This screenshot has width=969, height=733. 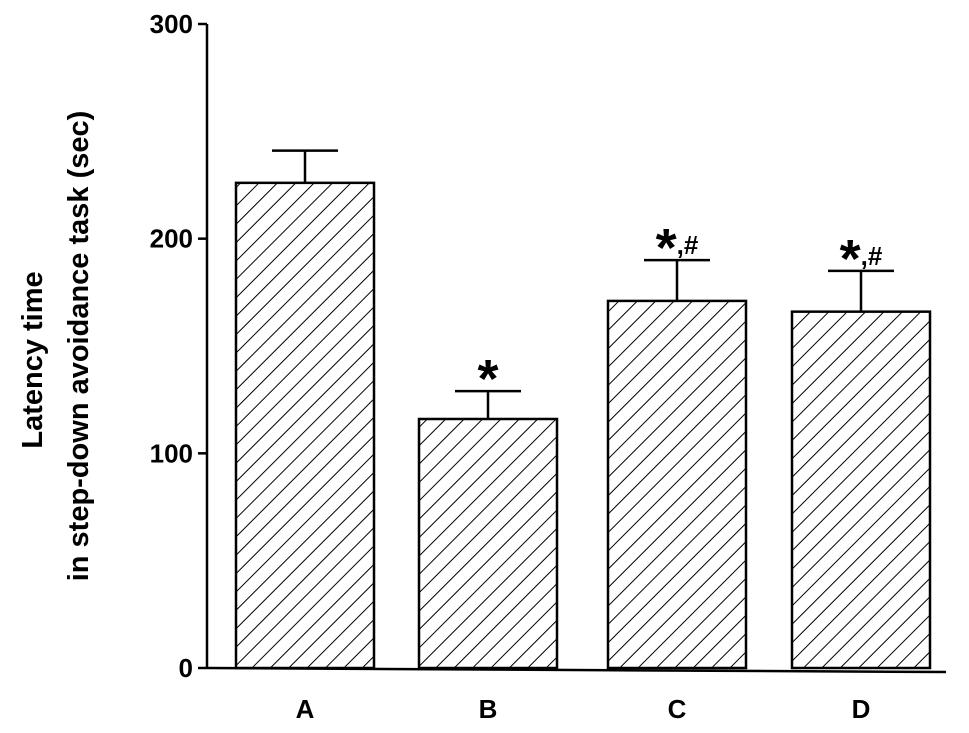 I want to click on y-axis: 0 100 200 300, so click(x=179, y=346).